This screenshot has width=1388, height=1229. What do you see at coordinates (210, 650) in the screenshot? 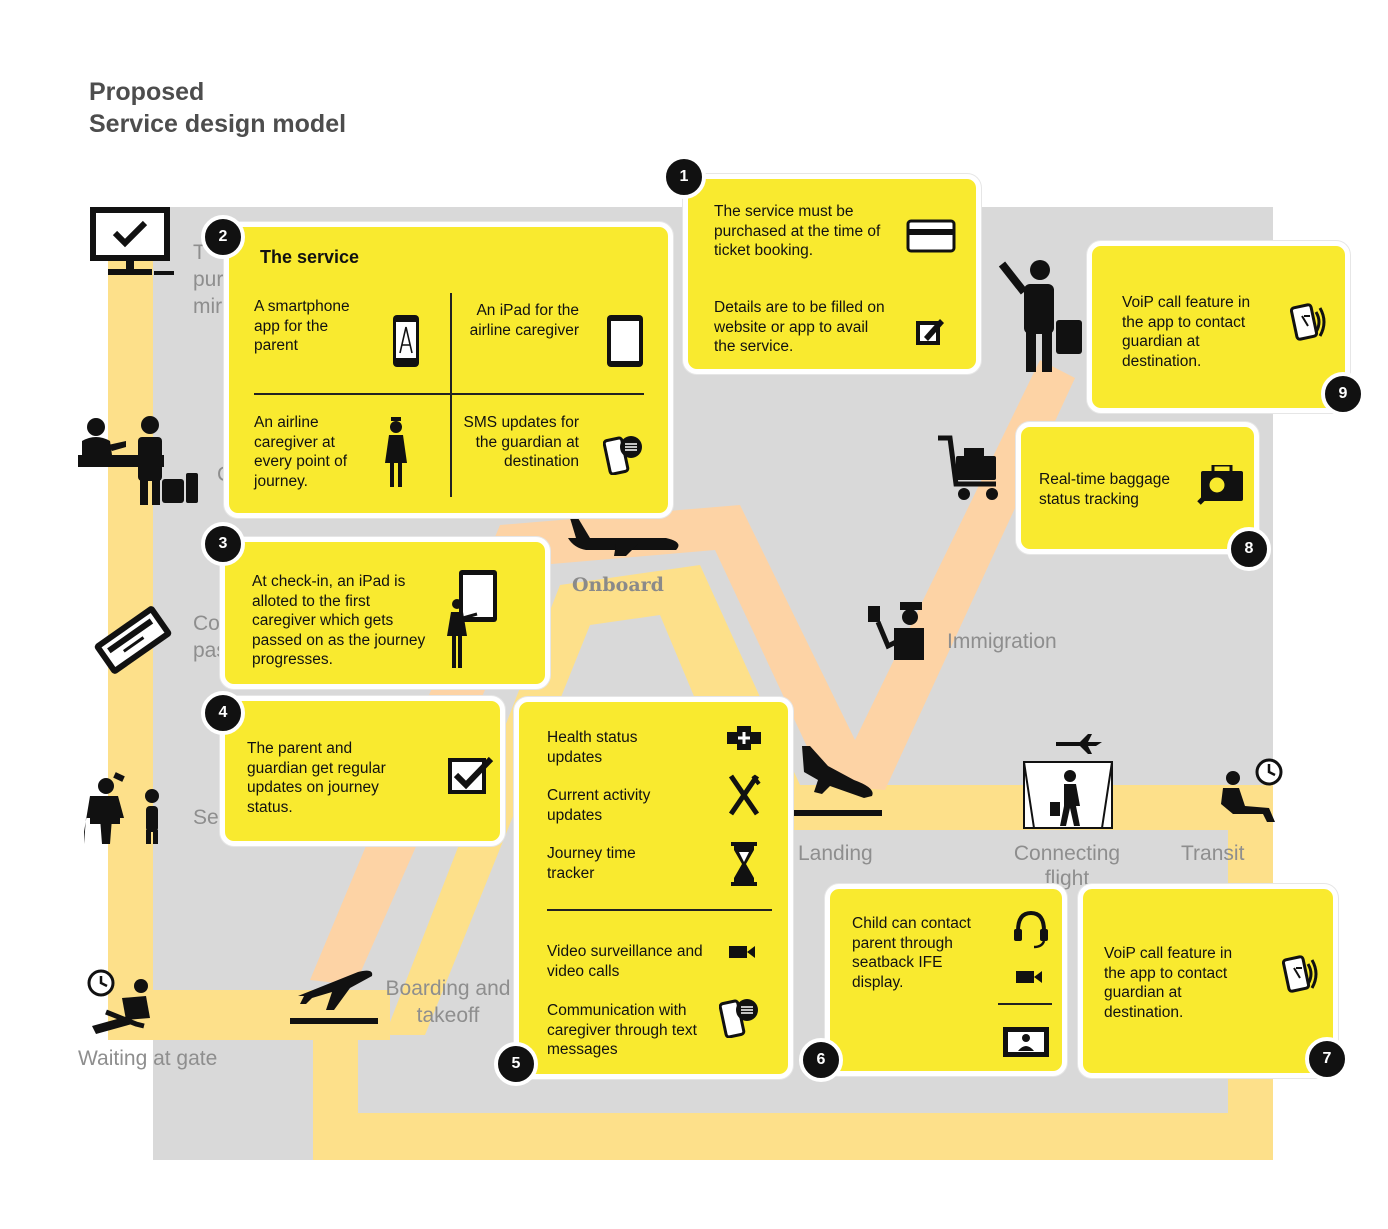
I see `passport-label-2: pas` at bounding box center [210, 650].